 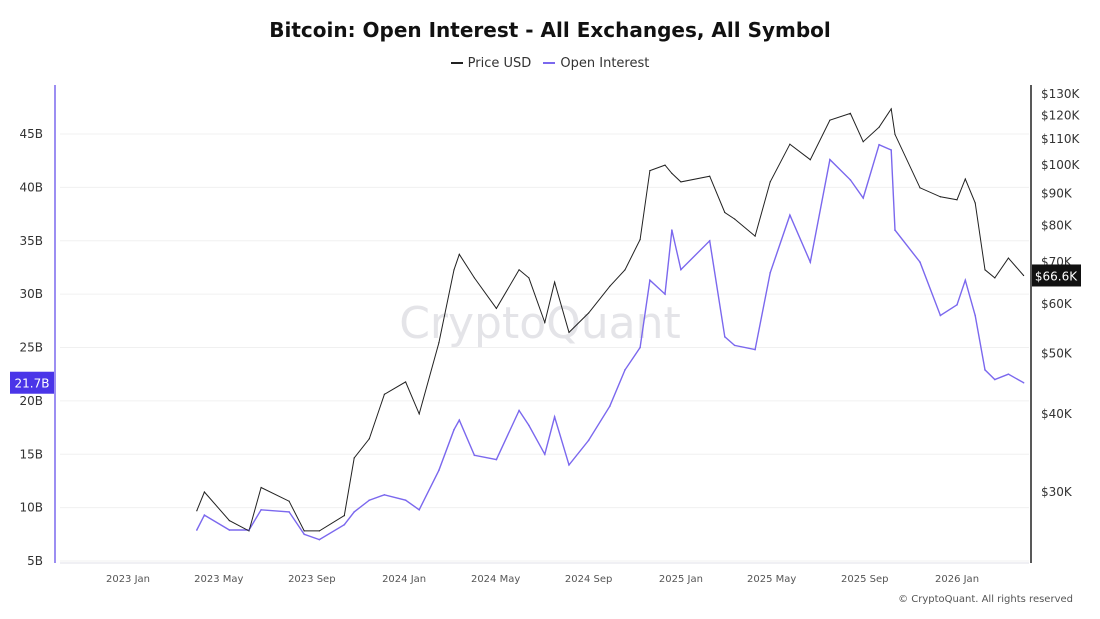 I want to click on left-tick-label: 25B, so click(x=31, y=348).